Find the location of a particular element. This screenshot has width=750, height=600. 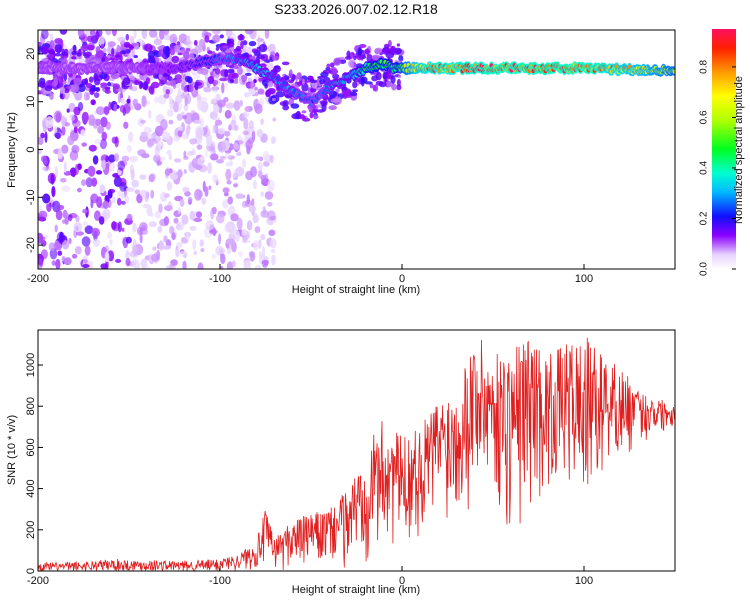

spectrogram-xlabel: Height of straight line (km) is located at coordinates (356, 290).